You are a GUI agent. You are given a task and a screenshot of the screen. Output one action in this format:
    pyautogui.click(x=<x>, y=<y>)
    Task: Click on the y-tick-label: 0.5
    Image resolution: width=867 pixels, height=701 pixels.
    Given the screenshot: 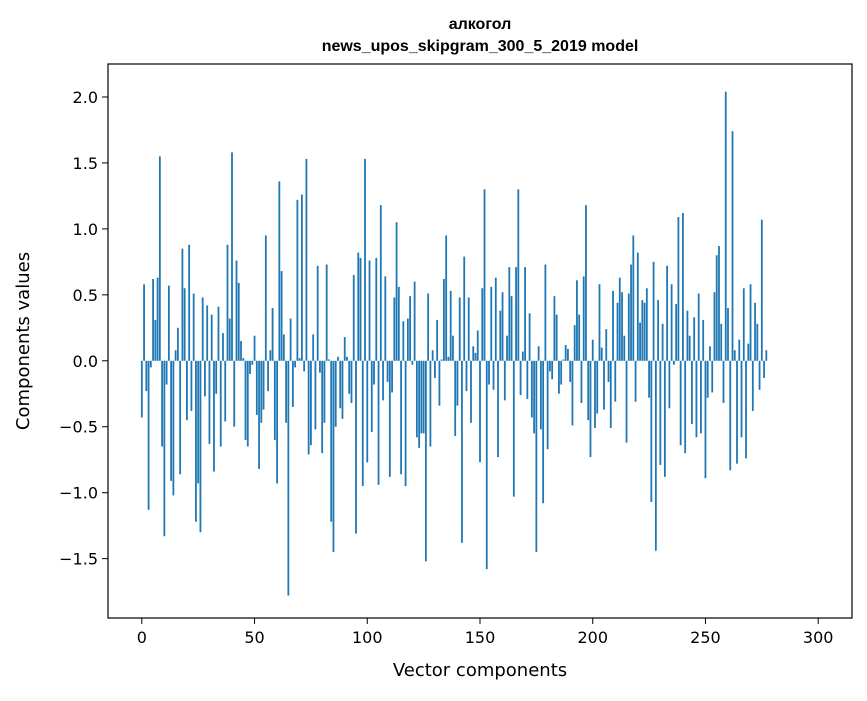 What is the action you would take?
    pyautogui.click(x=85, y=295)
    